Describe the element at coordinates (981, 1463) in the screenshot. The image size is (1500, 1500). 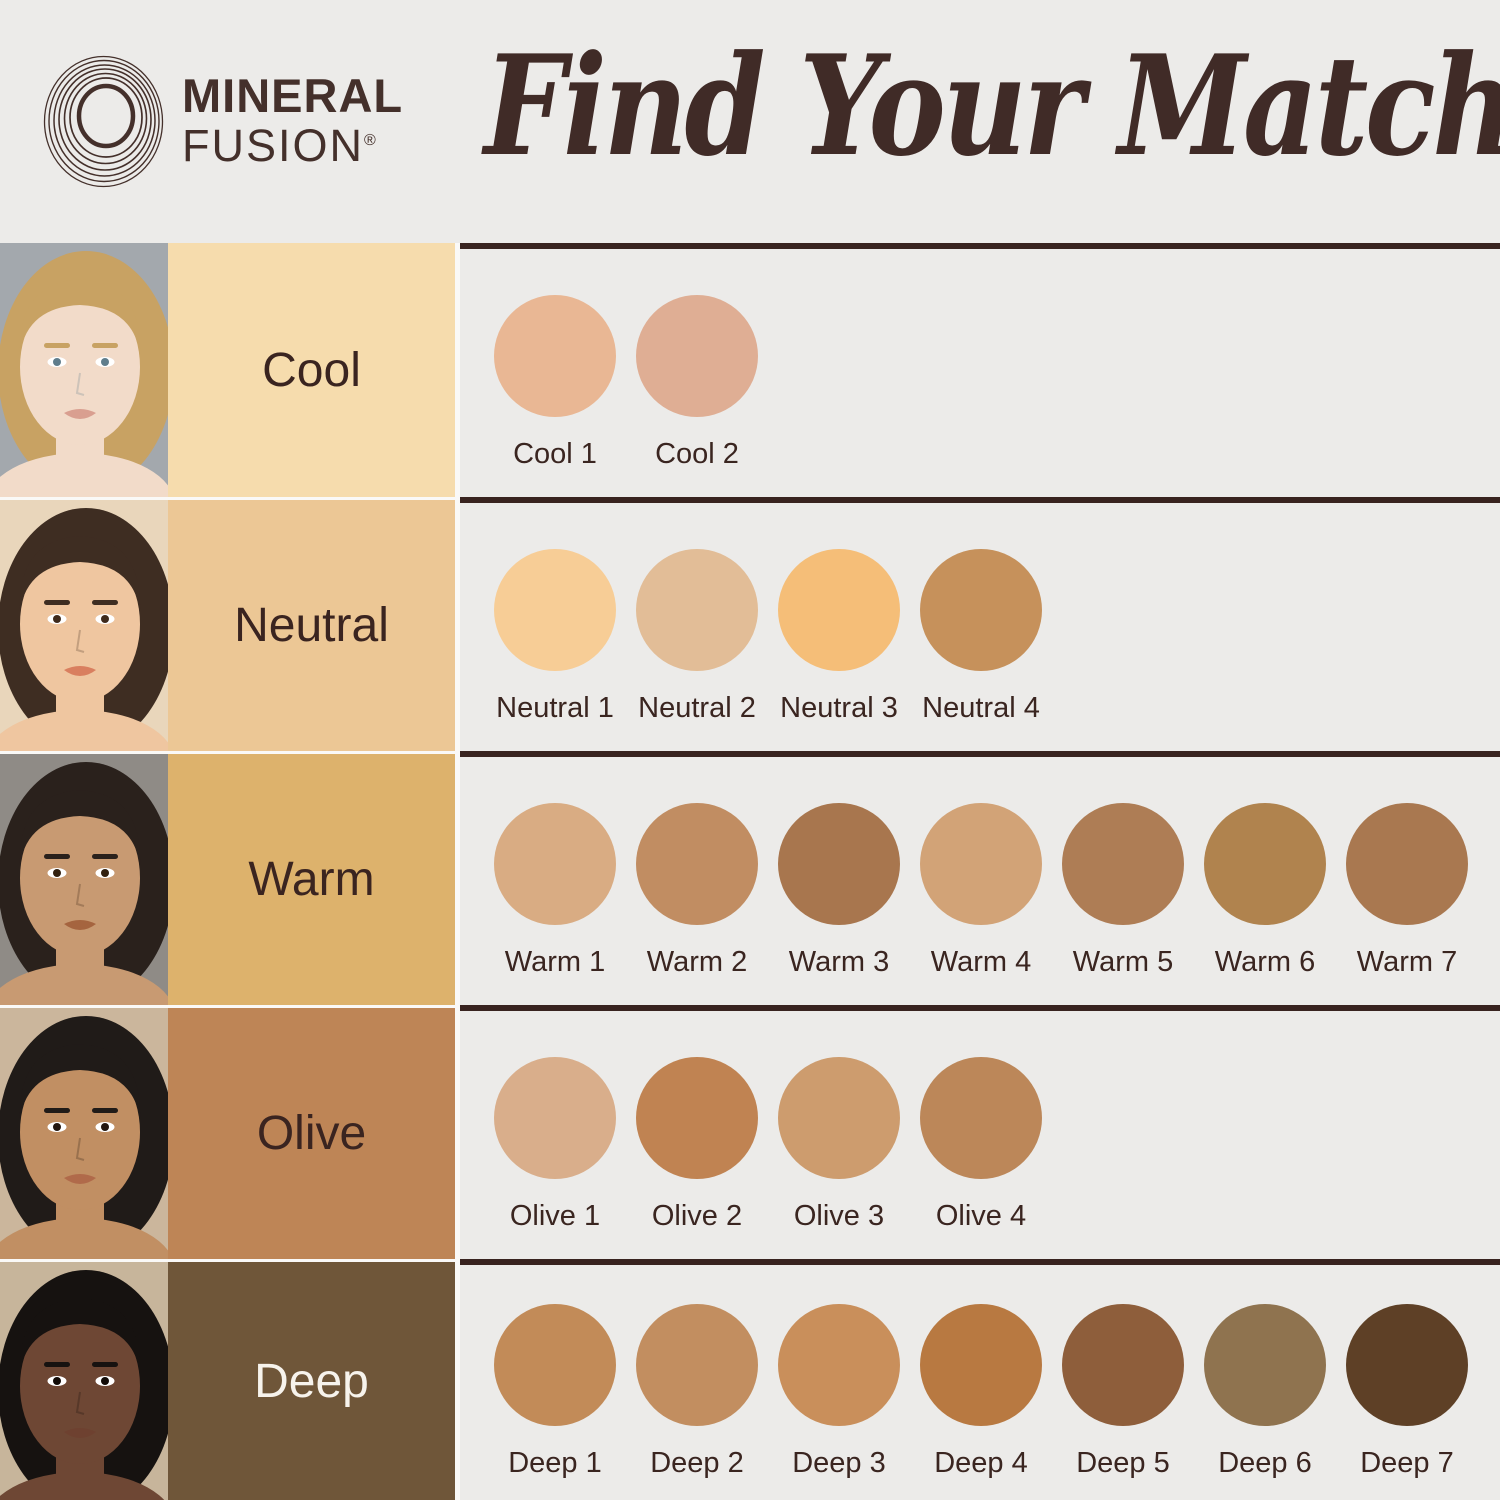
I see `shade-name: Deep 4` at that location.